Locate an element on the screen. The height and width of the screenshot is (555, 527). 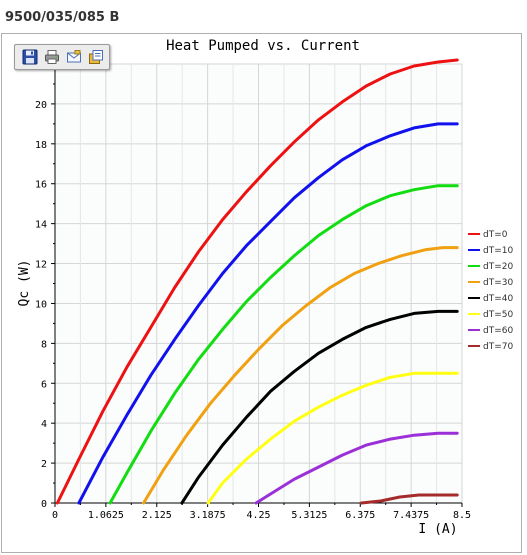
y-tick-label: 0 is located at coordinates (44, 504).